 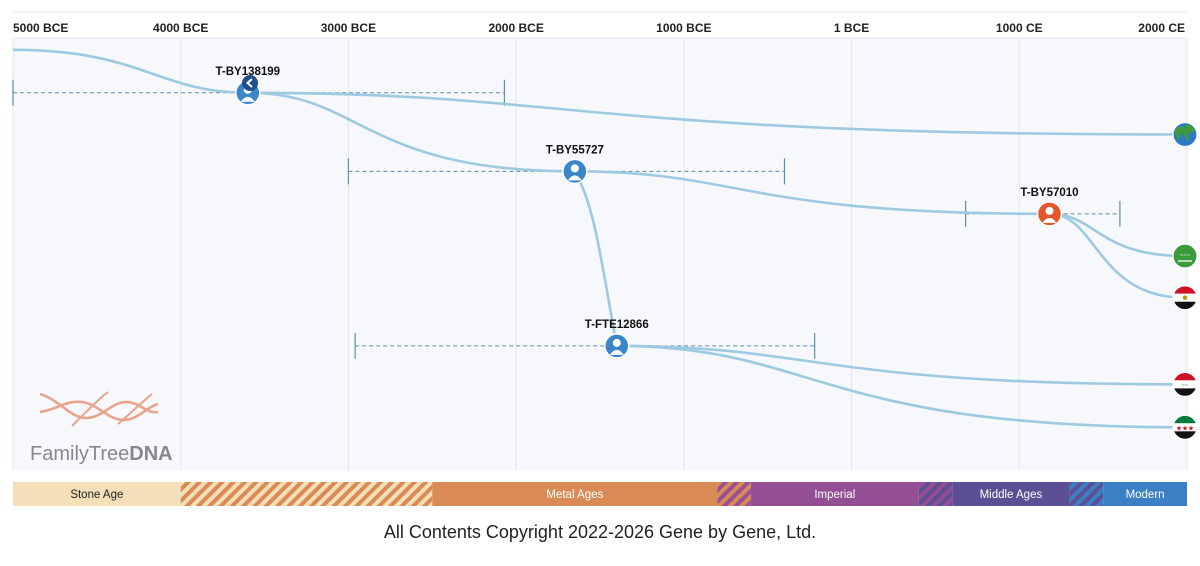 I want to click on link-t-by55727-t-fte12866, so click(x=596, y=258).